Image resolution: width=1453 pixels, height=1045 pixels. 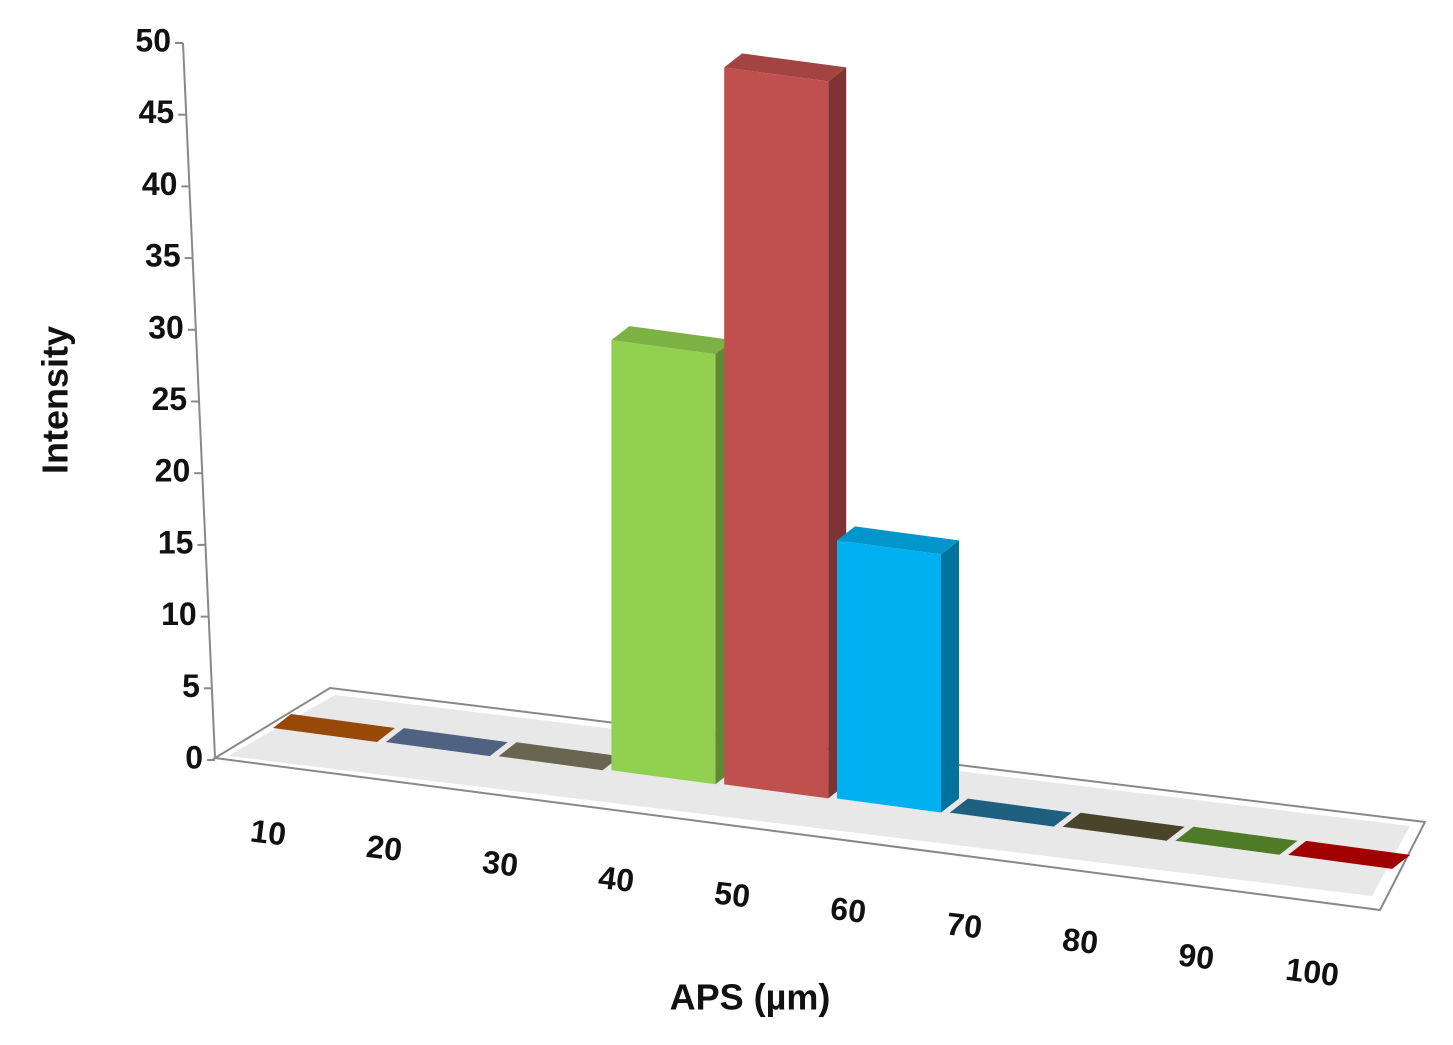 I want to click on y-tick-label: 10, so click(x=179, y=614).